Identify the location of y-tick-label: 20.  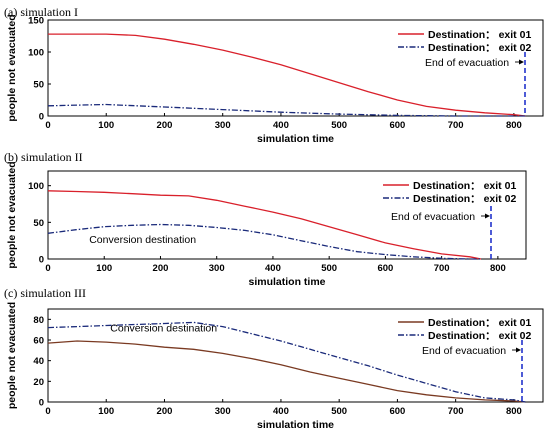
(38, 382).